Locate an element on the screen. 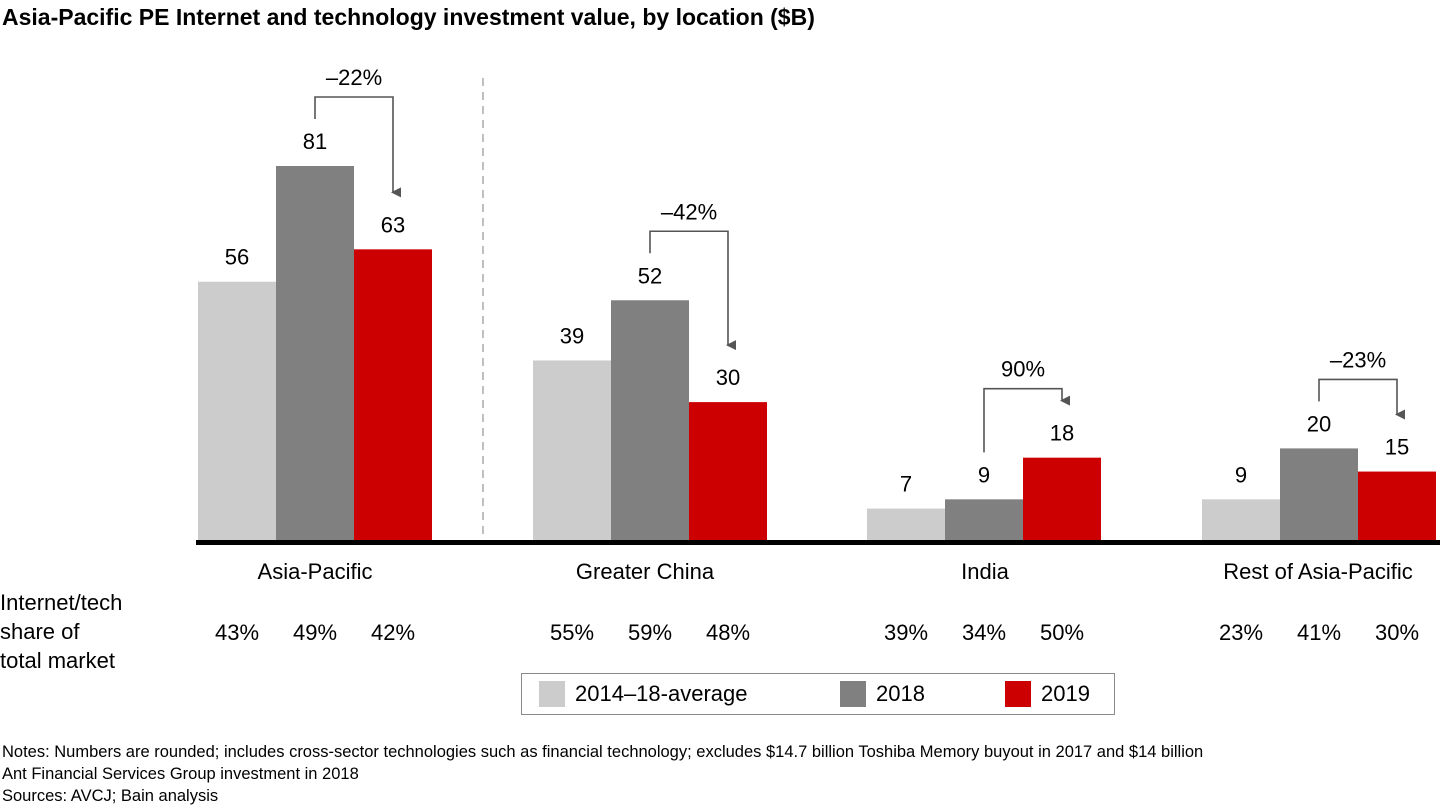 The width and height of the screenshot is (1440, 810). share-value: 50% is located at coordinates (1062, 632).